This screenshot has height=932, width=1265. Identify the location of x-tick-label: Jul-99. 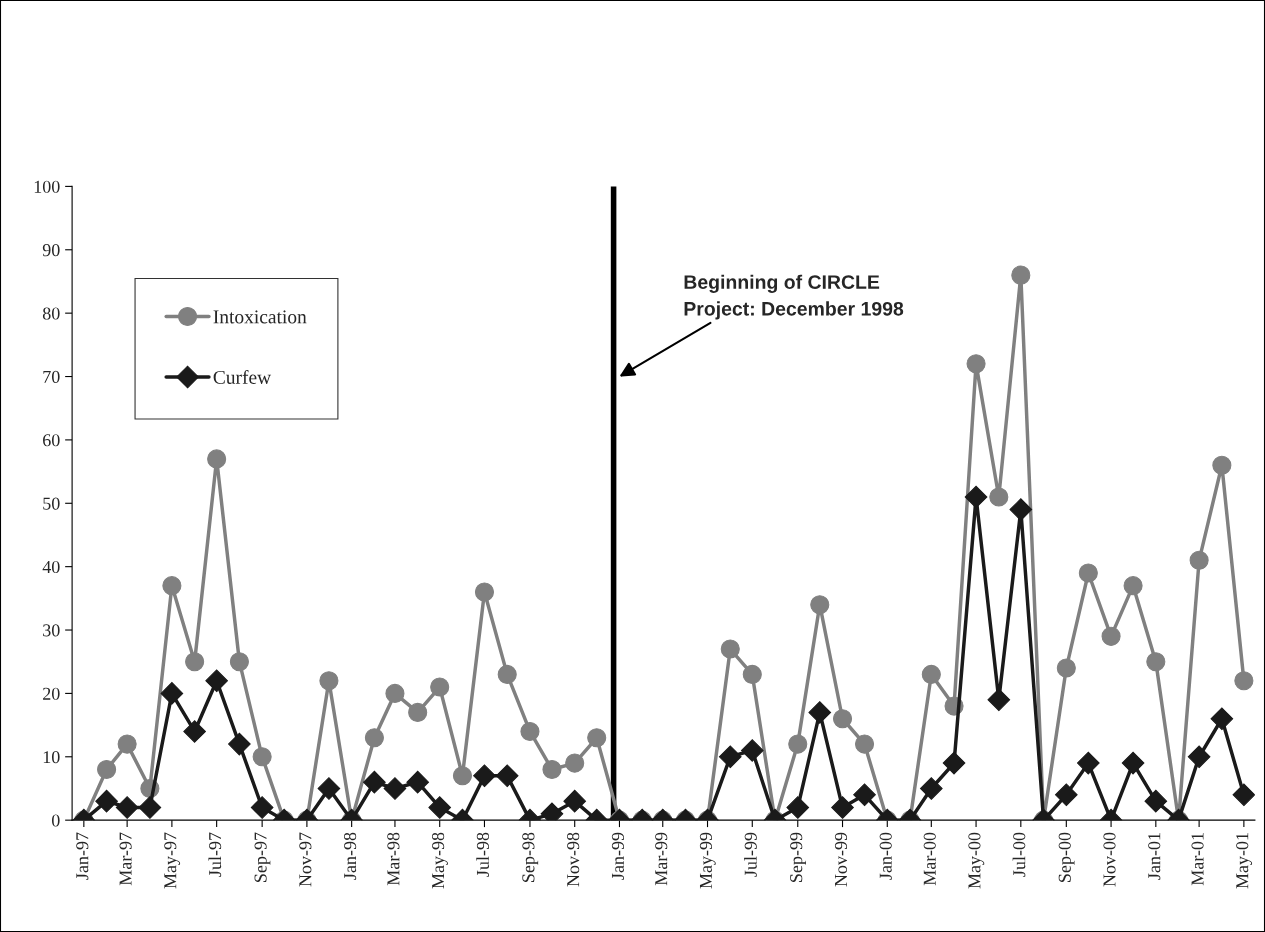
(750, 854).